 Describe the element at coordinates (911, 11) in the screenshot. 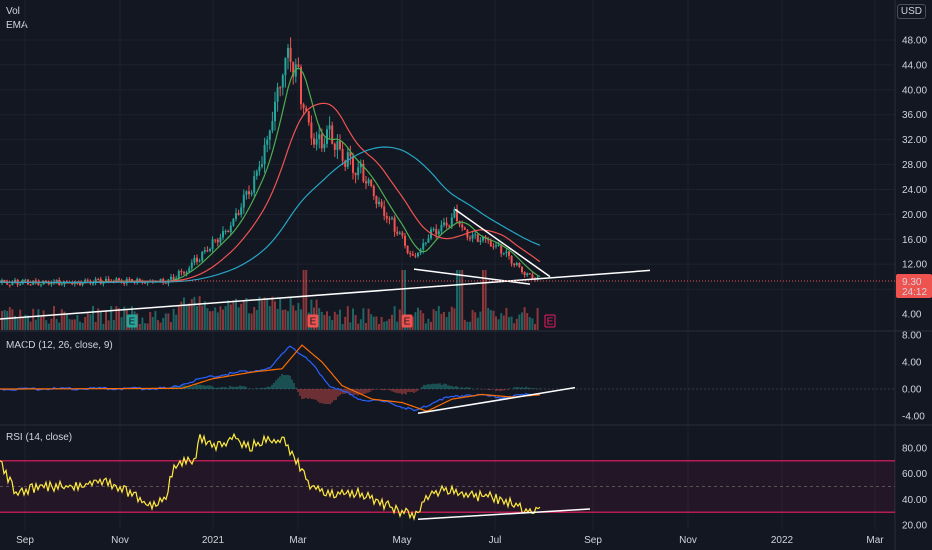

I see `currency-badge: USD` at that location.